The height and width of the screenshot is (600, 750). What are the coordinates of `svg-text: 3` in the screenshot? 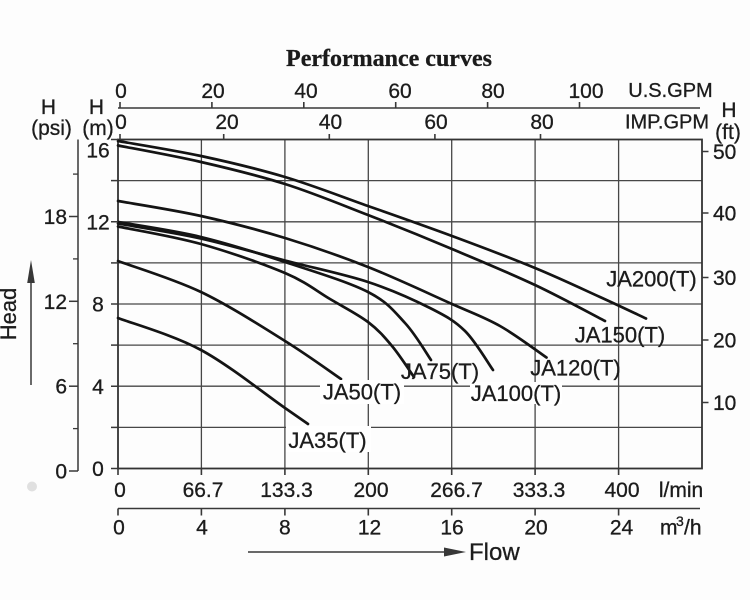 It's located at (680, 521).